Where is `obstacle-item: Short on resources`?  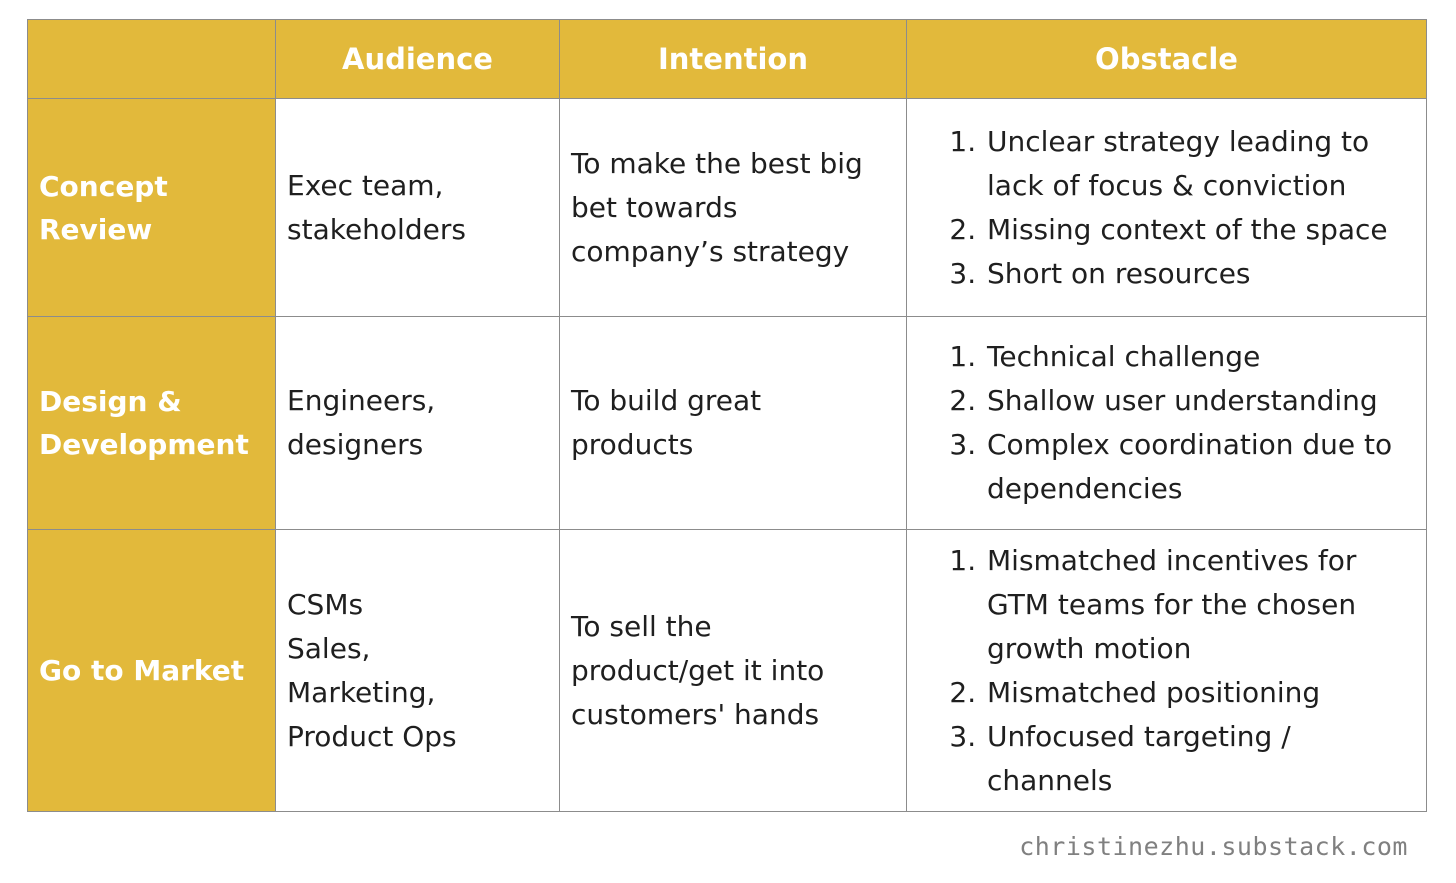
obstacle-item: Short on resources is located at coordinates (1201, 274).